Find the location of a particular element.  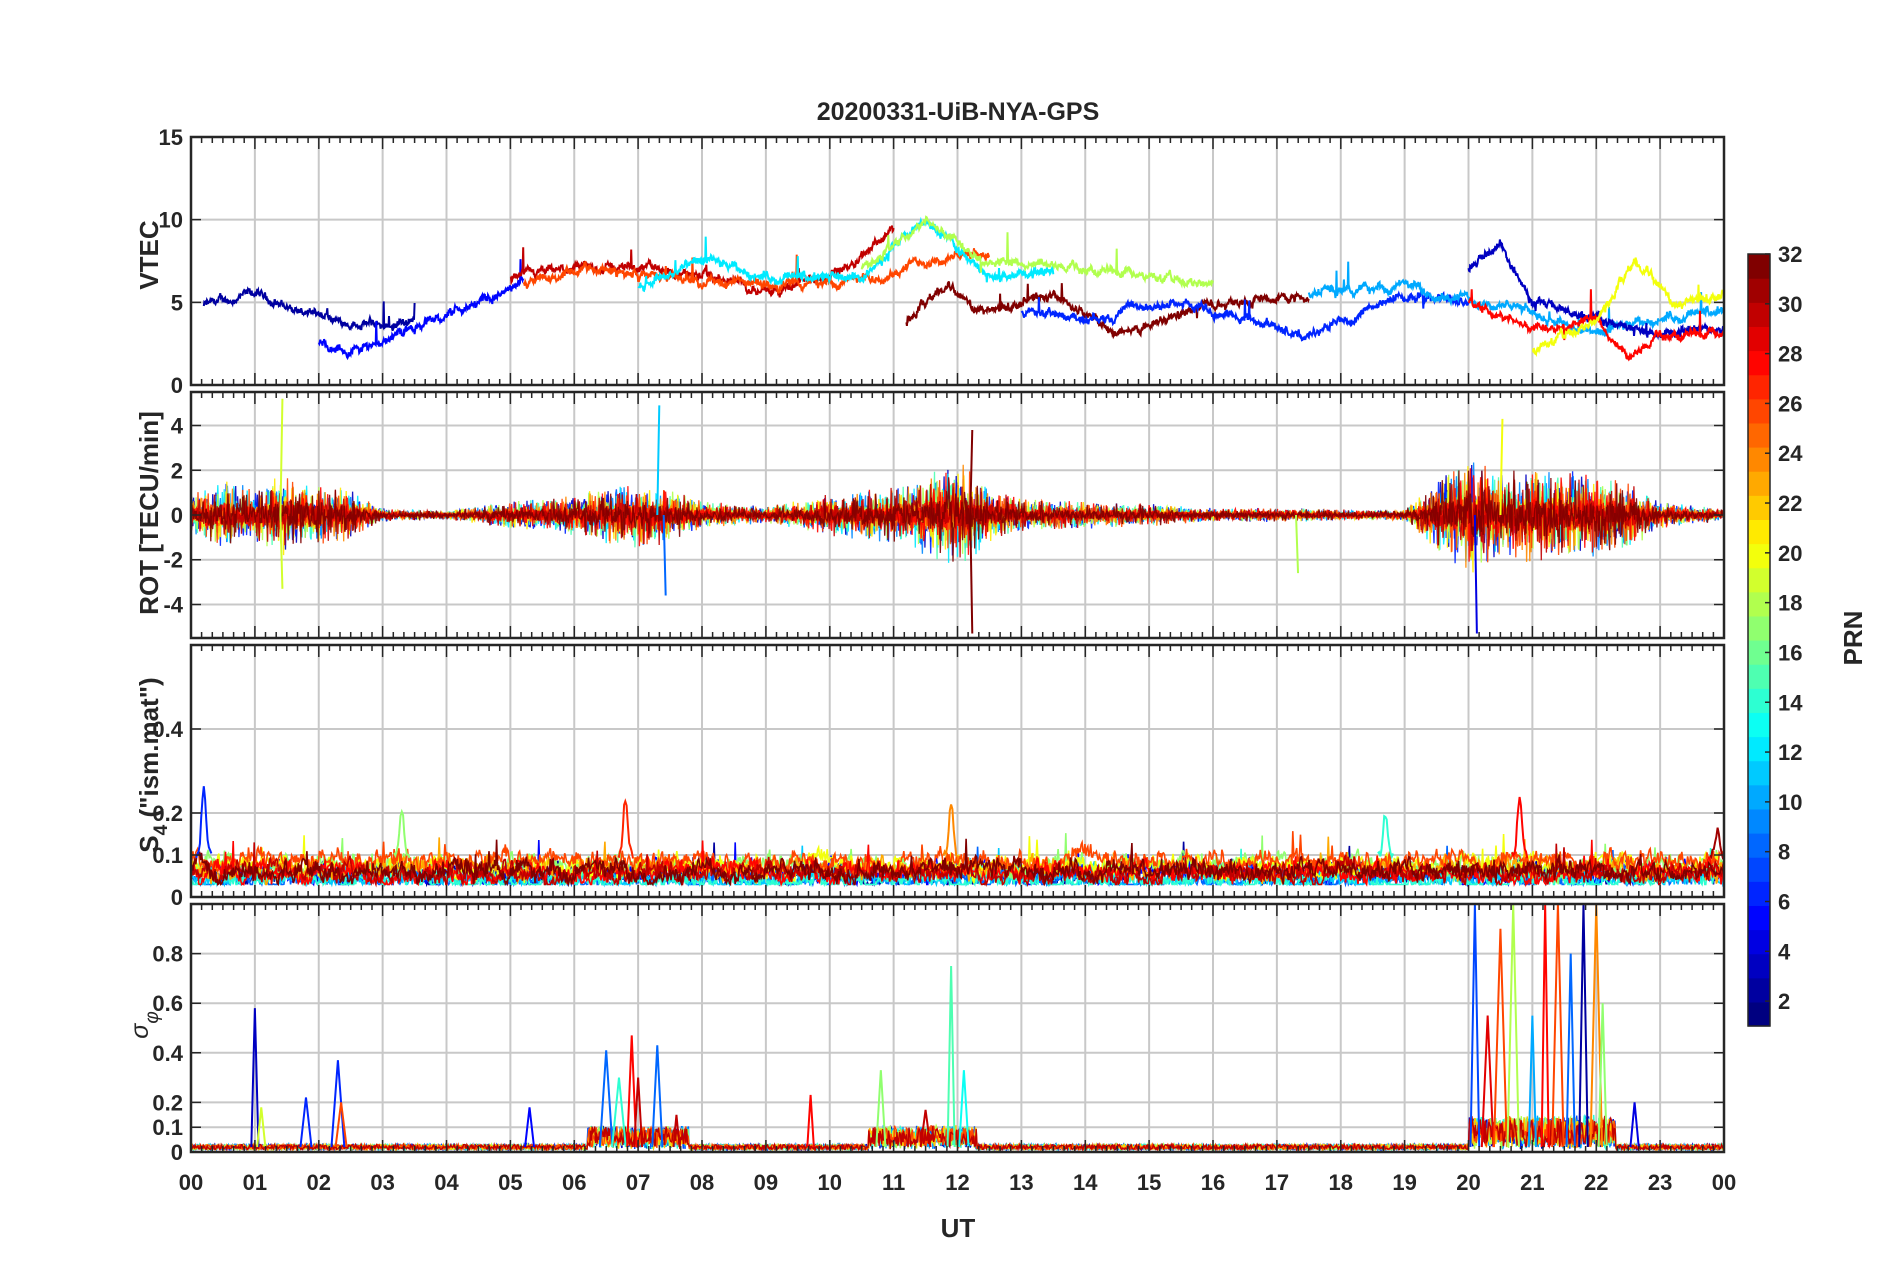

rot-ytick-label: -2 is located at coordinates (173, 560).